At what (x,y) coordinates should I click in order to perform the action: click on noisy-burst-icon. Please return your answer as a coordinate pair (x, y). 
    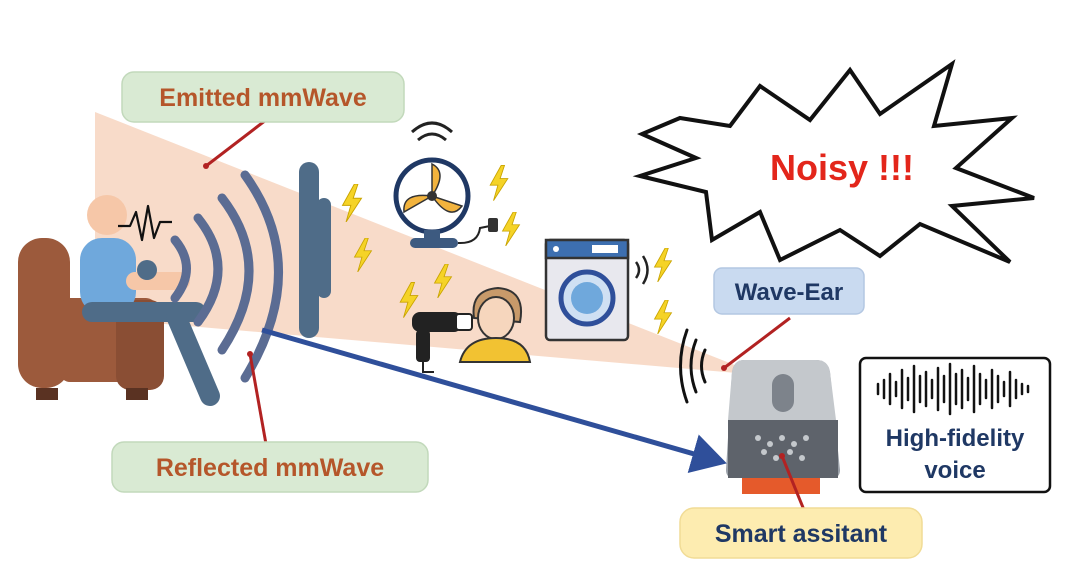
    Looking at the image, I should click on (833, 161).